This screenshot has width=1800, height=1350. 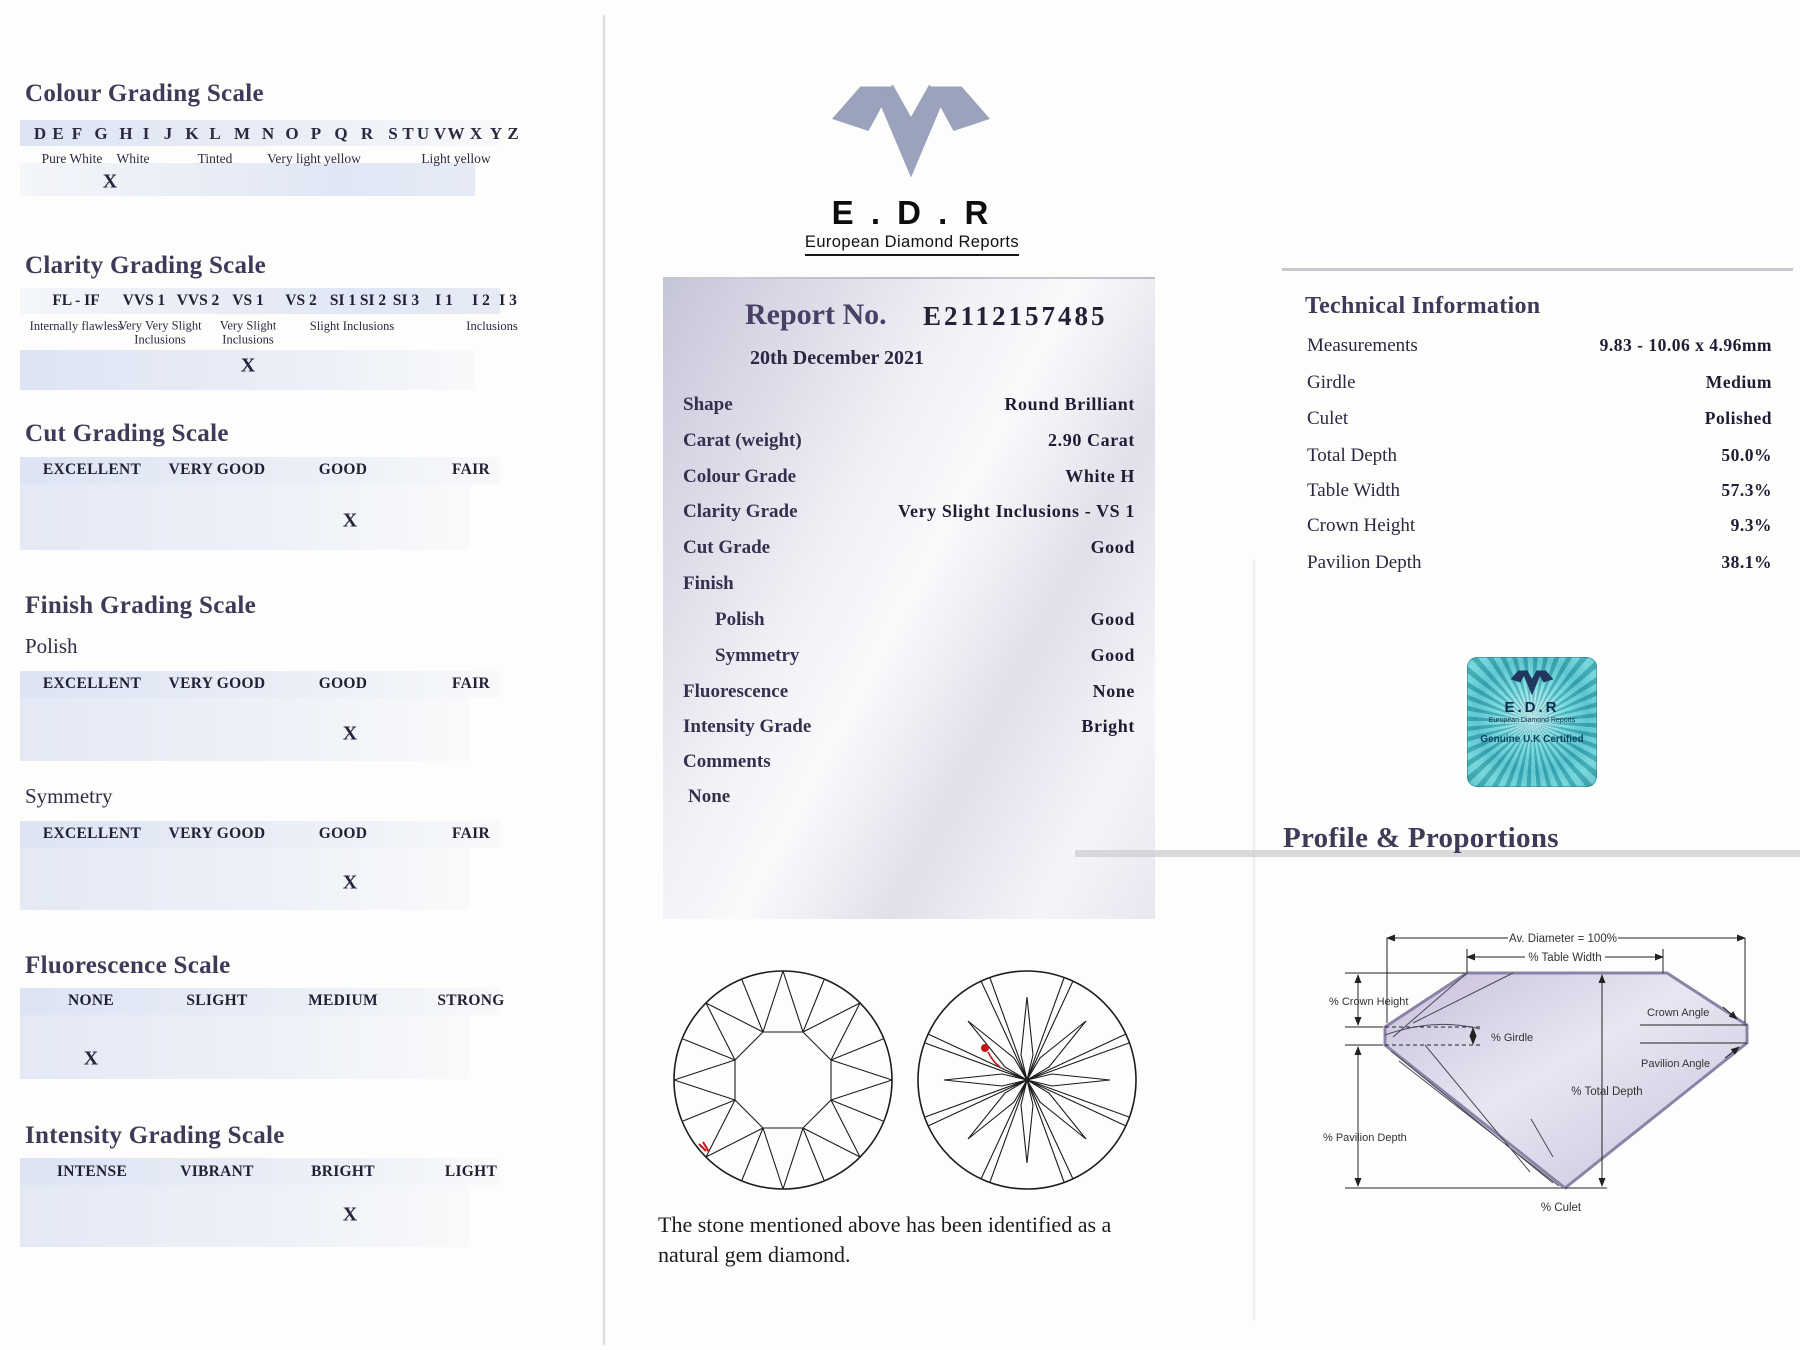 What do you see at coordinates (58, 133) in the screenshot?
I see `colour-letter: E` at bounding box center [58, 133].